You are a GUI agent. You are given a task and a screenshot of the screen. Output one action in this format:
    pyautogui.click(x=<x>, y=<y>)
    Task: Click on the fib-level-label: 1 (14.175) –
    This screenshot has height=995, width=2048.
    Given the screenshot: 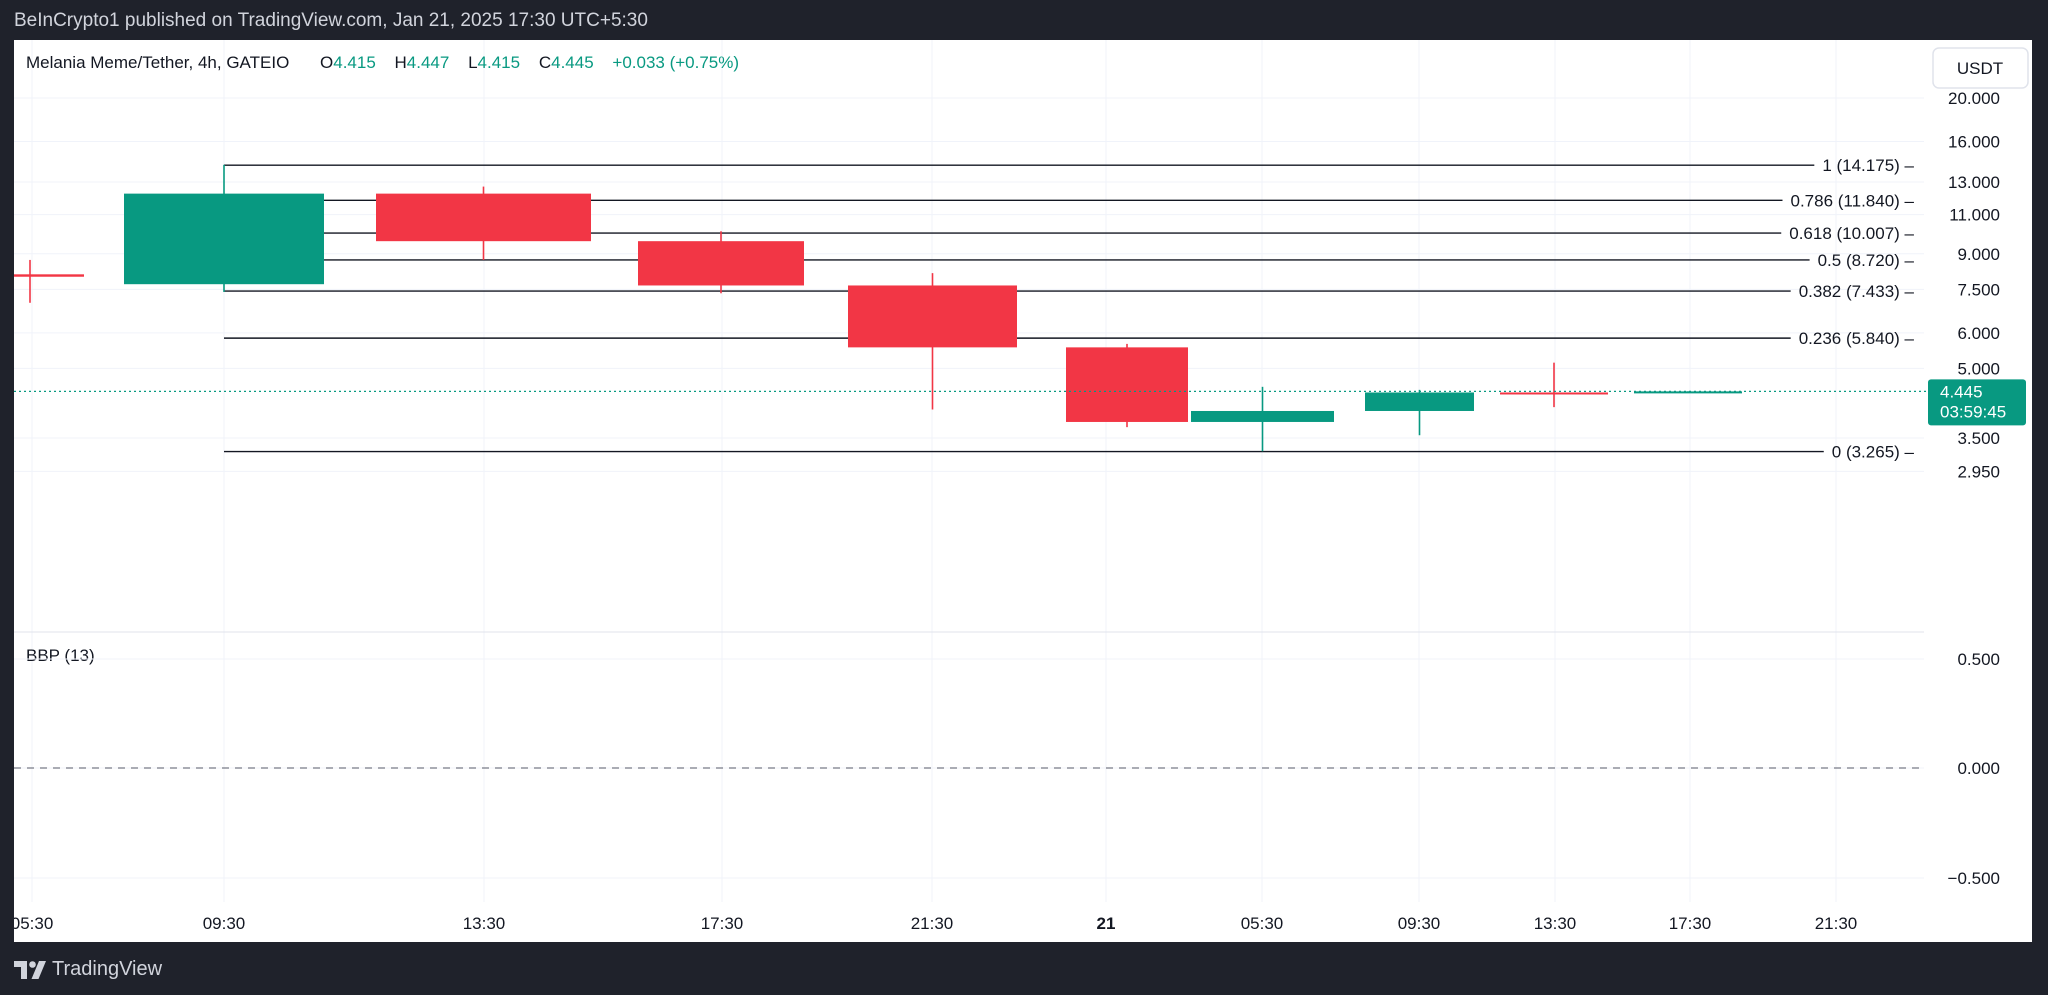 What is the action you would take?
    pyautogui.click(x=1868, y=165)
    